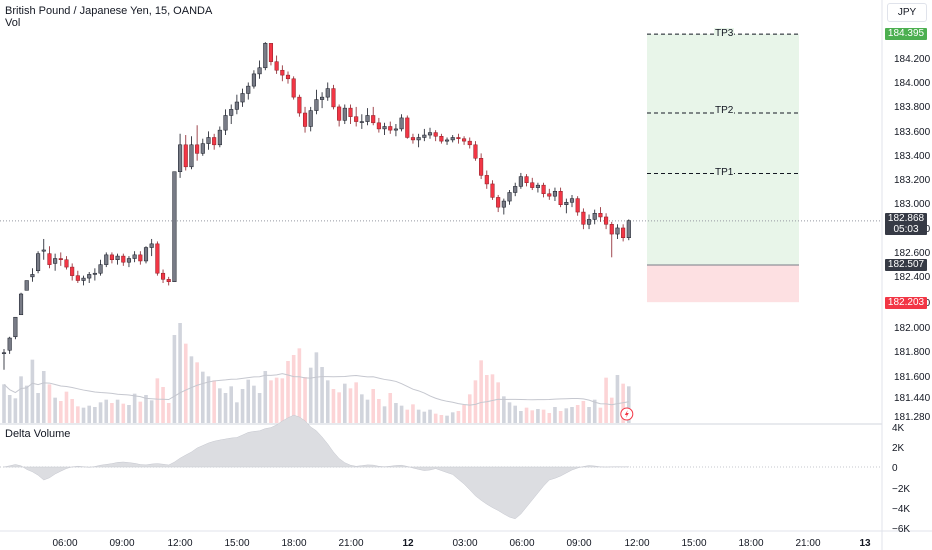 Image resolution: width=932 pixels, height=550 pixels. I want to click on price-tick-label: 183.000, so click(912, 204).